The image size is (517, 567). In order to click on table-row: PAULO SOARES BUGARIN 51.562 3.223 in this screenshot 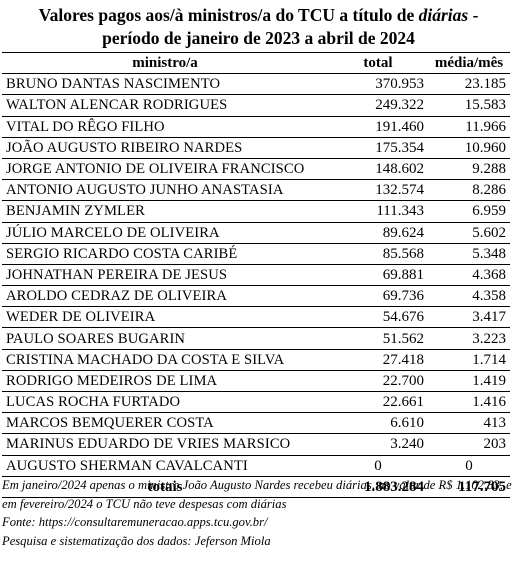, I will do `click(256, 338)`.